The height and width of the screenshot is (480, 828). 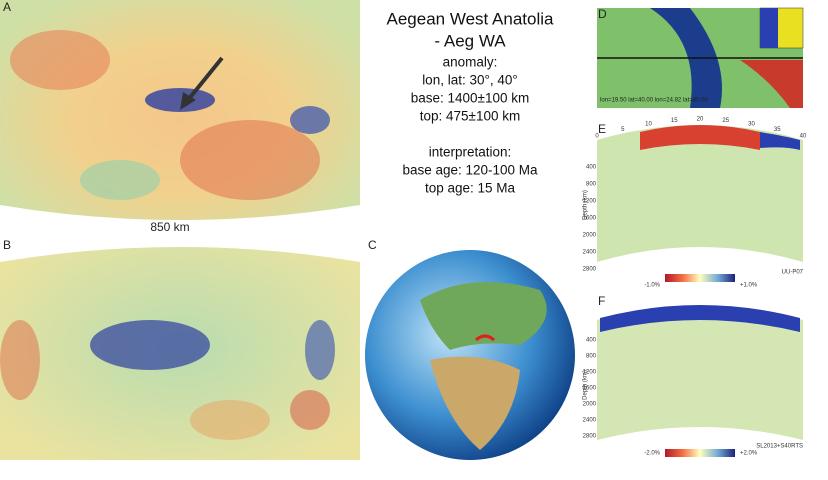 What do you see at coordinates (470, 40) in the screenshot?
I see `title: - Aeg WA` at bounding box center [470, 40].